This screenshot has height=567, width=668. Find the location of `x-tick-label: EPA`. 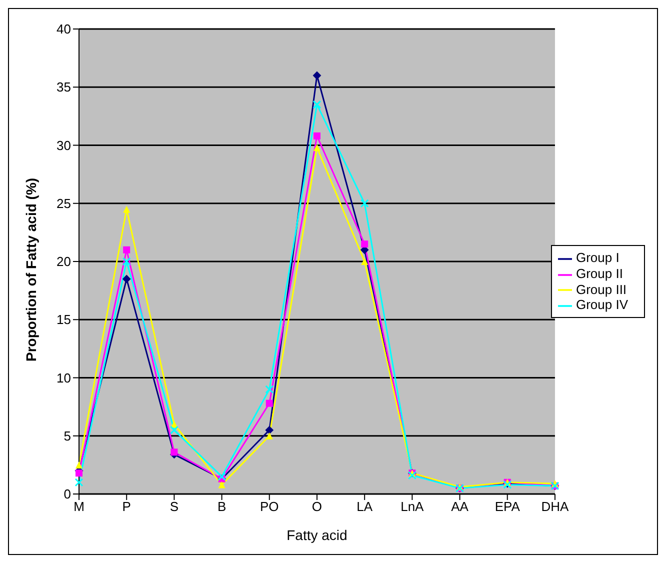

x-tick-label: EPA is located at coordinates (507, 506).